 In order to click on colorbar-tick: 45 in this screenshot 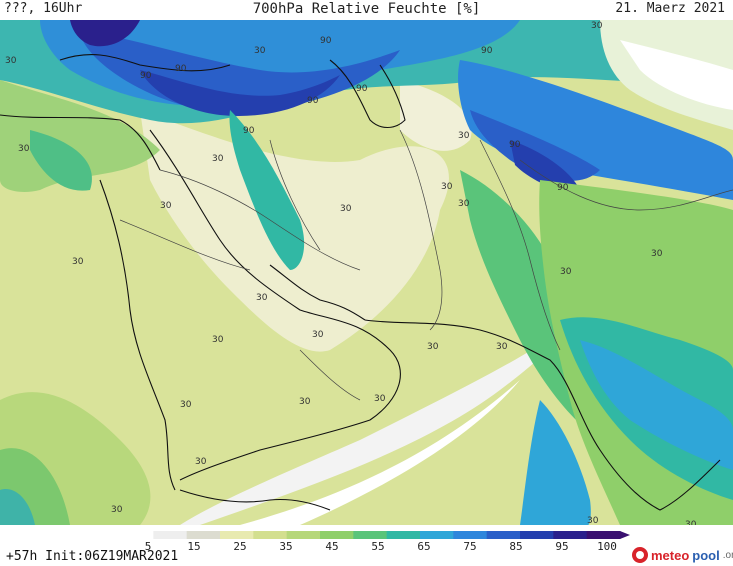, I will do `click(332, 546)`.